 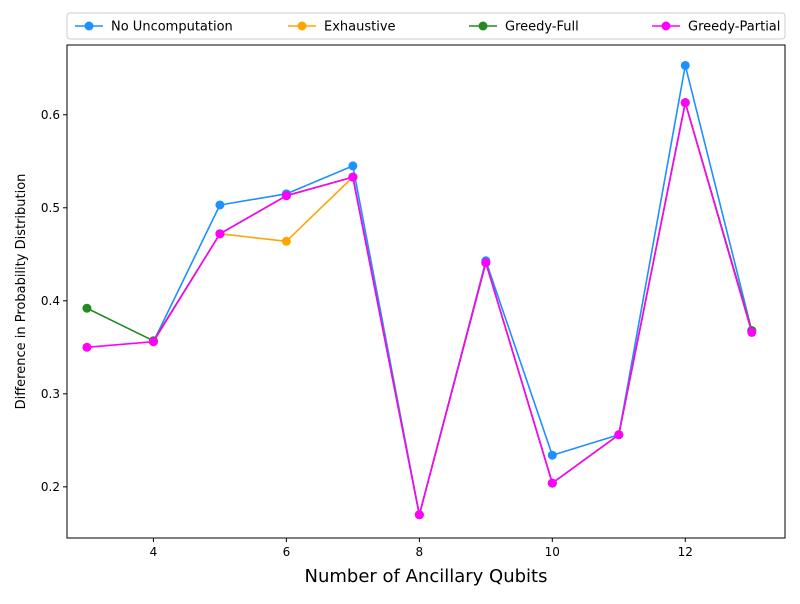 What do you see at coordinates (50, 487) in the screenshot?
I see `y-tick-label: 0.2` at bounding box center [50, 487].